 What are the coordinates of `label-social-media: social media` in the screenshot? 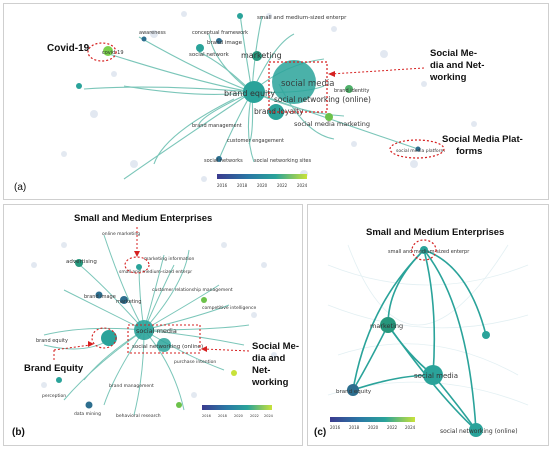 It's located at (156, 331).